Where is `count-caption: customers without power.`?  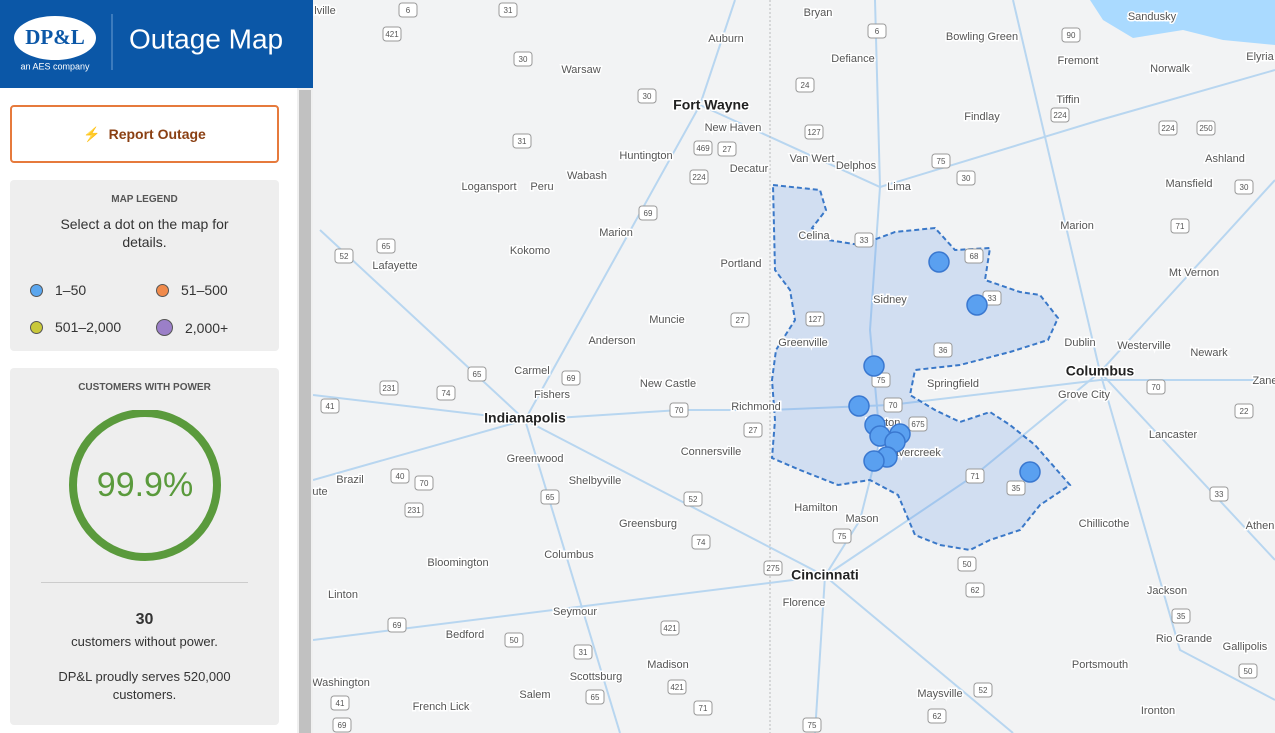 count-caption: customers without power. is located at coordinates (144, 641).